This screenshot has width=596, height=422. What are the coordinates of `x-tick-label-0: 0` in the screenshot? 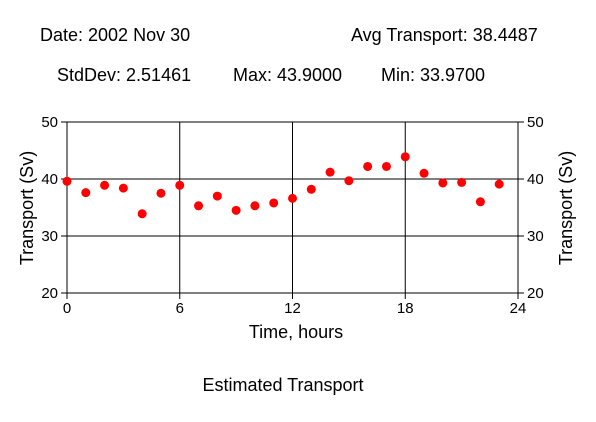 It's located at (67, 308).